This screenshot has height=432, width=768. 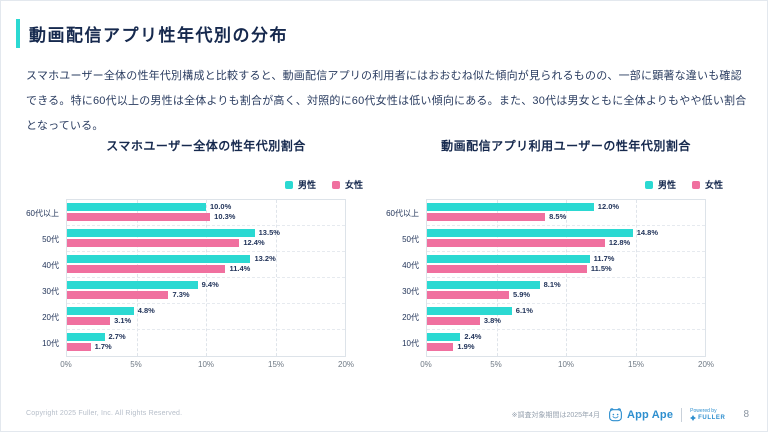 What do you see at coordinates (146, 311) in the screenshot?
I see `bar-value-label: 4.8%` at bounding box center [146, 311].